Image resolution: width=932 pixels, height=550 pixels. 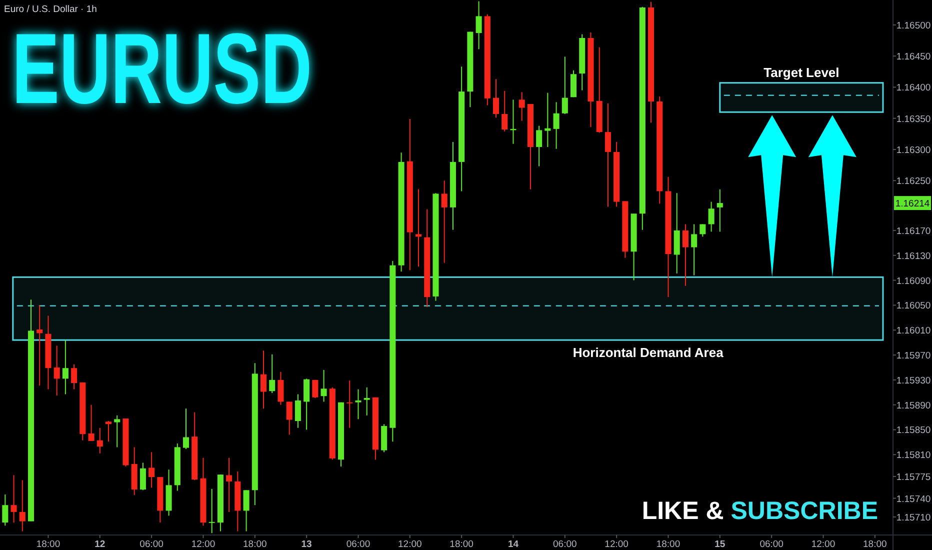 What do you see at coordinates (720, 544) in the screenshot?
I see `x-tick-label: 15` at bounding box center [720, 544].